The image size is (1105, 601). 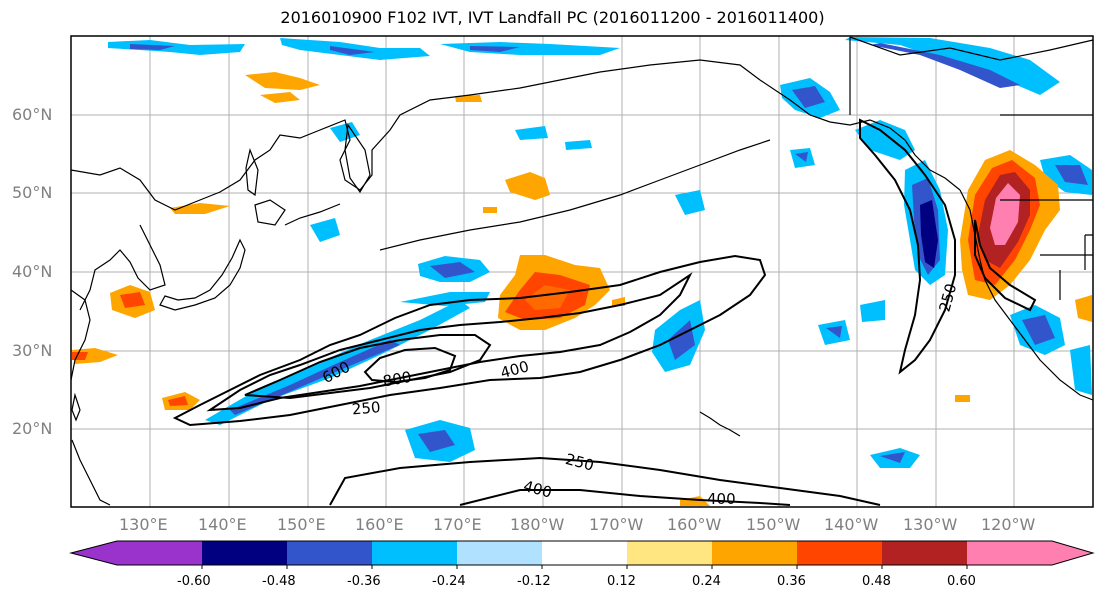 What do you see at coordinates (961, 581) in the screenshot?
I see `colorbar-label-9: 0.60` at bounding box center [961, 581].